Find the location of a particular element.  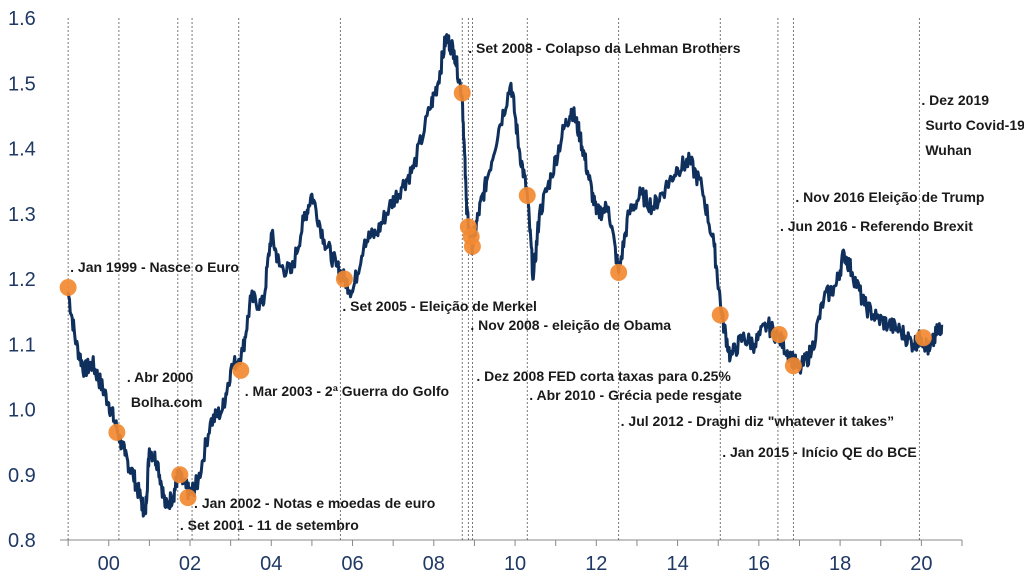

x-tick-label: 04 is located at coordinates (271, 564).